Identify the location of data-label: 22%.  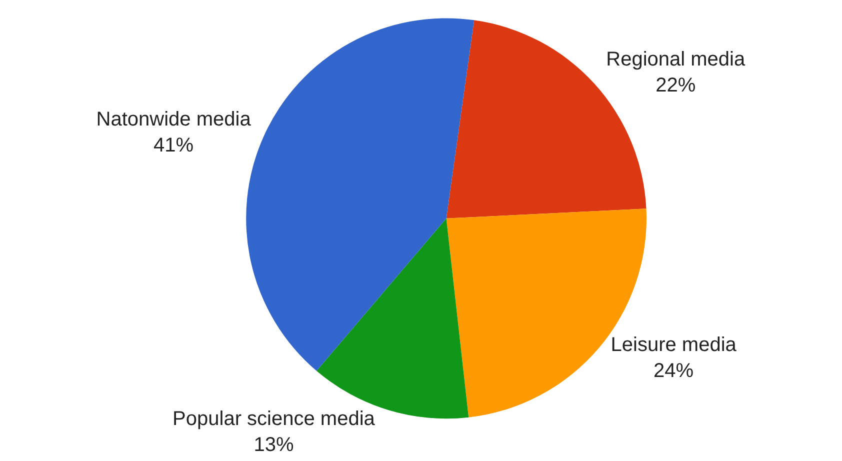
(676, 85).